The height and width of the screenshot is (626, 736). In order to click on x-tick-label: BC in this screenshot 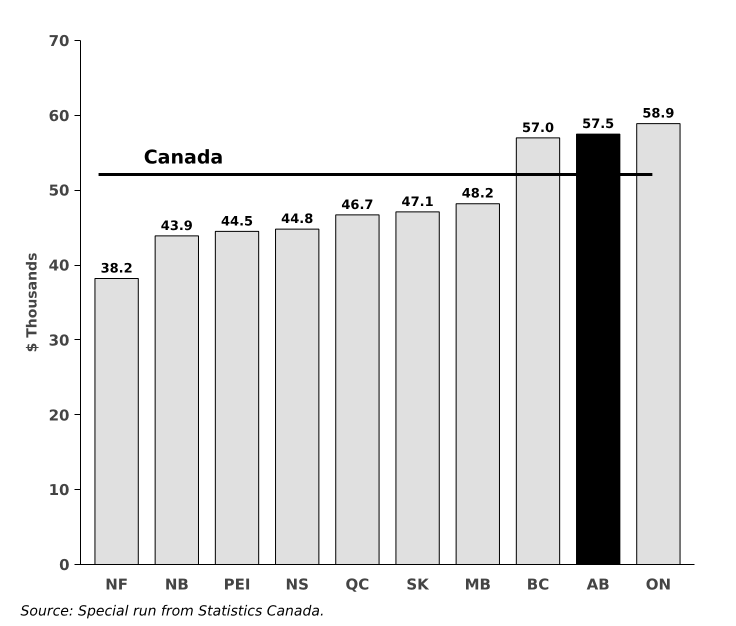, I will do `click(538, 585)`.